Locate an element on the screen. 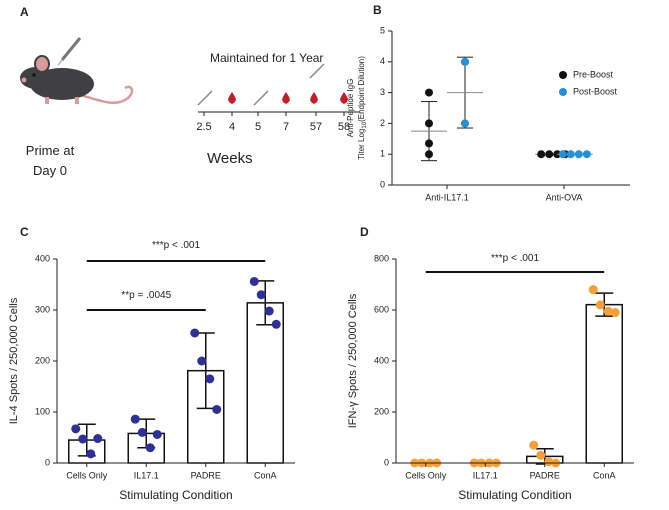 The height and width of the screenshot is (510, 669). y-tick-label: 3 is located at coordinates (382, 92).